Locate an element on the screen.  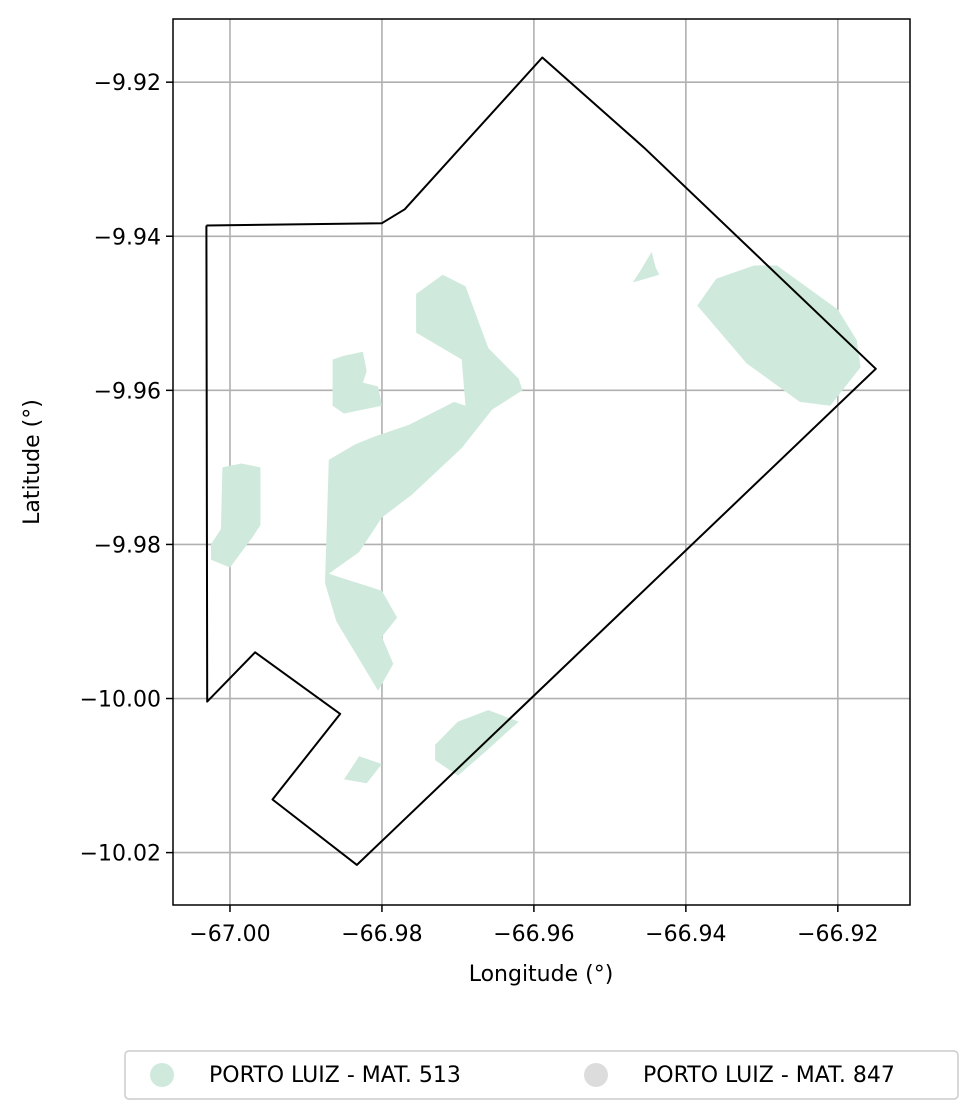
x-tick-label-0: −67.00 is located at coordinates (229, 934).